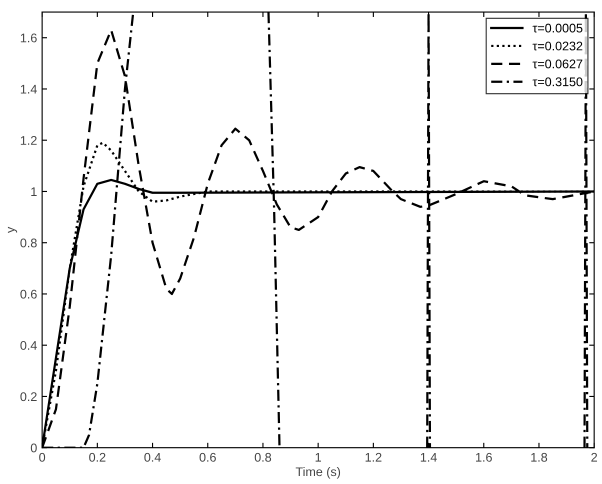 This screenshot has height=484, width=602. What do you see at coordinates (539, 457) in the screenshot?
I see `x-tick-label: 1.8` at bounding box center [539, 457].